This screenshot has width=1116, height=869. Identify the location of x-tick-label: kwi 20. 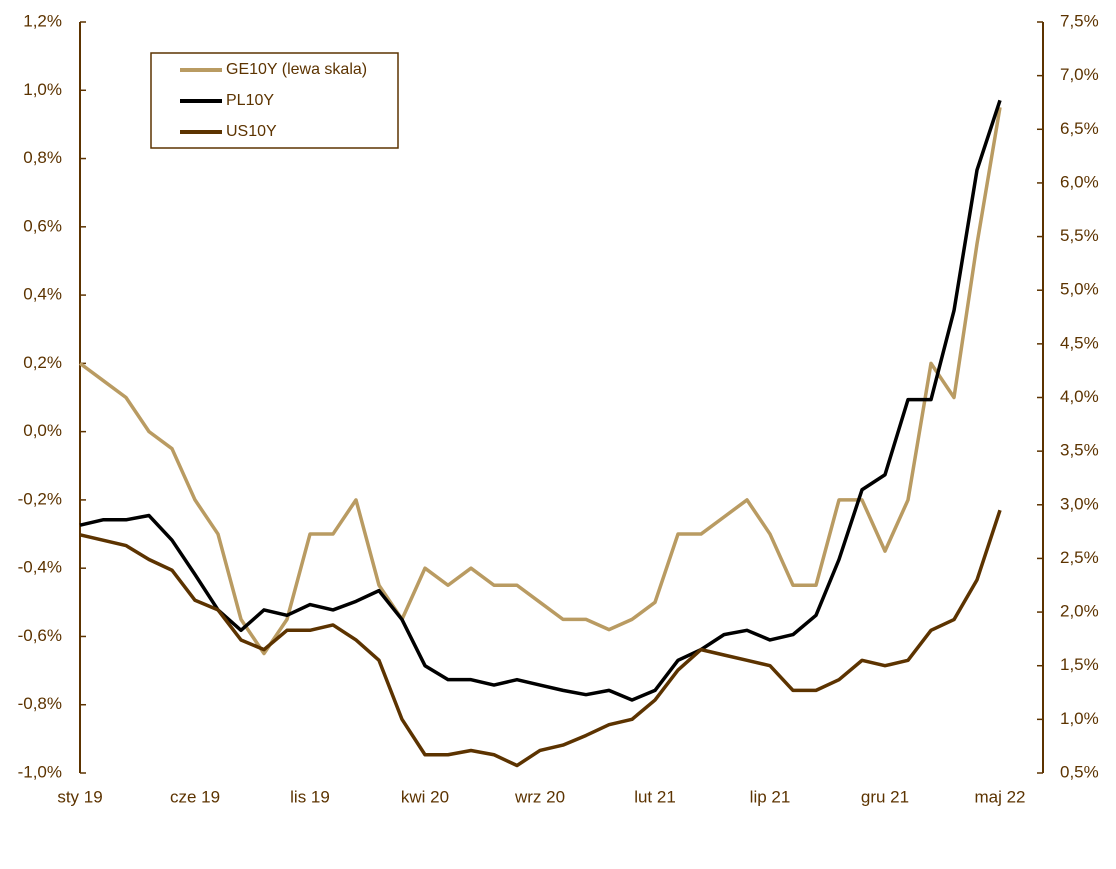
(425, 796).